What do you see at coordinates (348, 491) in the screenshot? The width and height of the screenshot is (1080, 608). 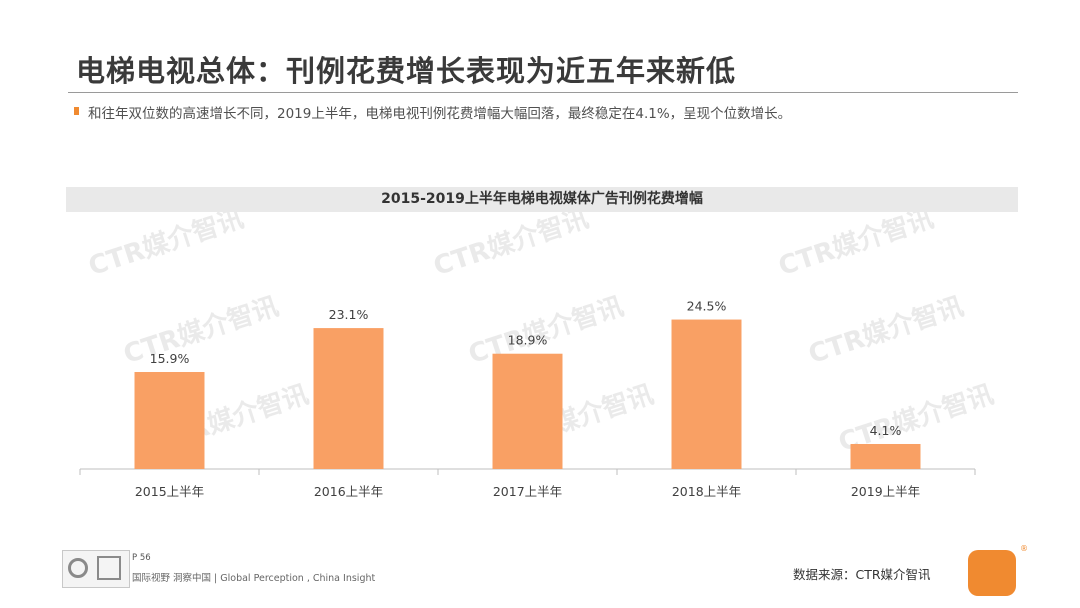 I see `x-tick-label: 2016上半年` at bounding box center [348, 491].